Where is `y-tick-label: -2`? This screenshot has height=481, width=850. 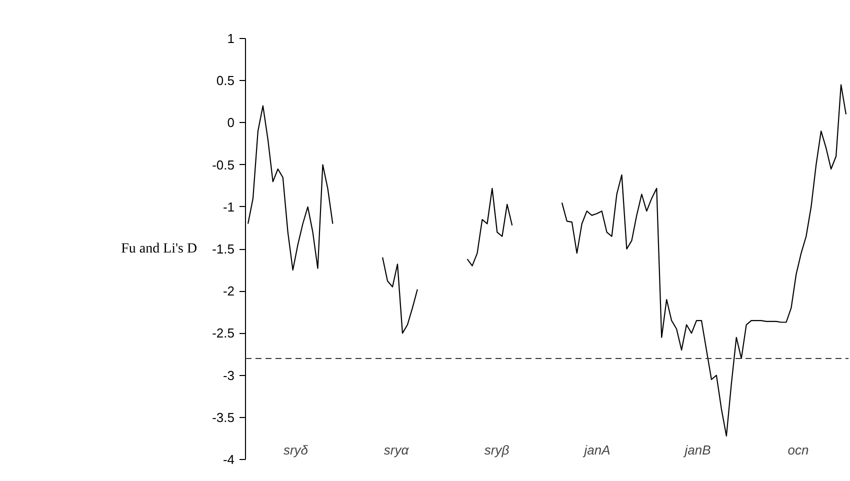
y-tick-label: -2 is located at coordinates (228, 291).